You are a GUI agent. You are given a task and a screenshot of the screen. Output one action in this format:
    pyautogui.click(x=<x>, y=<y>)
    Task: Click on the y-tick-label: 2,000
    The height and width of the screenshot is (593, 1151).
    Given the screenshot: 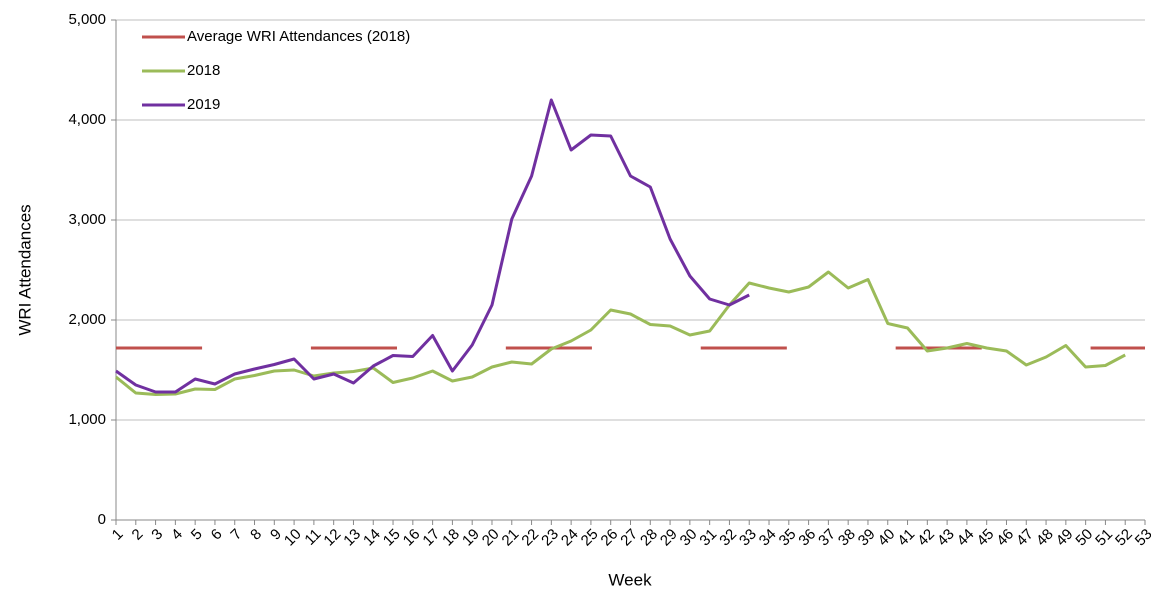 What is the action you would take?
    pyautogui.click(x=87, y=319)
    